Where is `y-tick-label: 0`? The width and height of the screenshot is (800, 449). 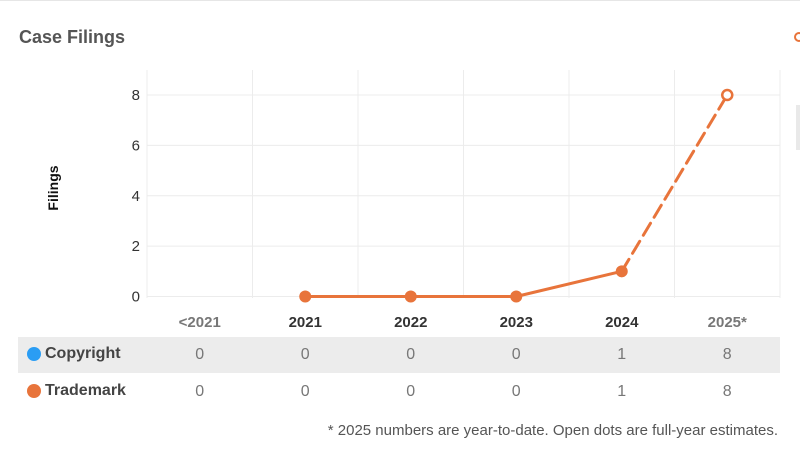
y-tick-label: 0 is located at coordinates (136, 297).